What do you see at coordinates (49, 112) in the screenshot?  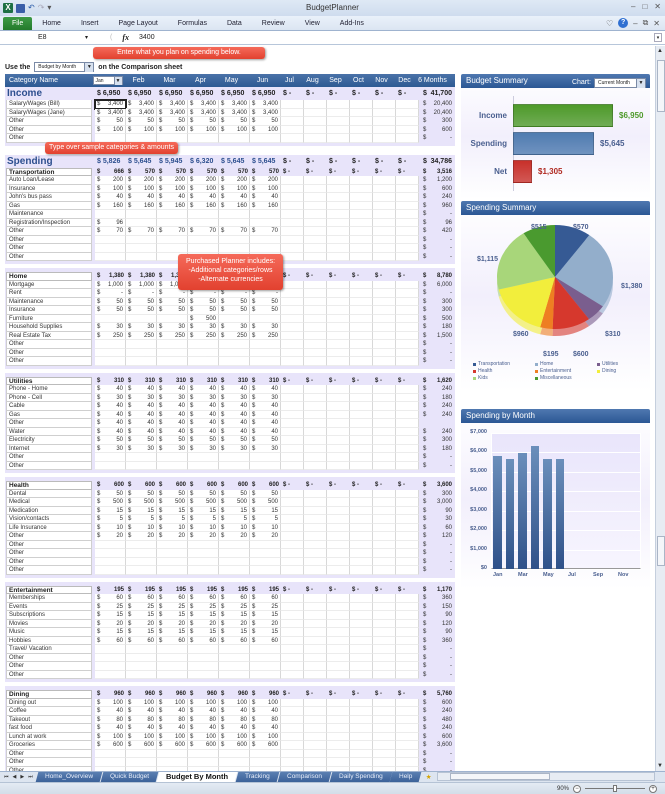 I see `category-name-cell: Salary/Wages (Jane)` at bounding box center [49, 112].